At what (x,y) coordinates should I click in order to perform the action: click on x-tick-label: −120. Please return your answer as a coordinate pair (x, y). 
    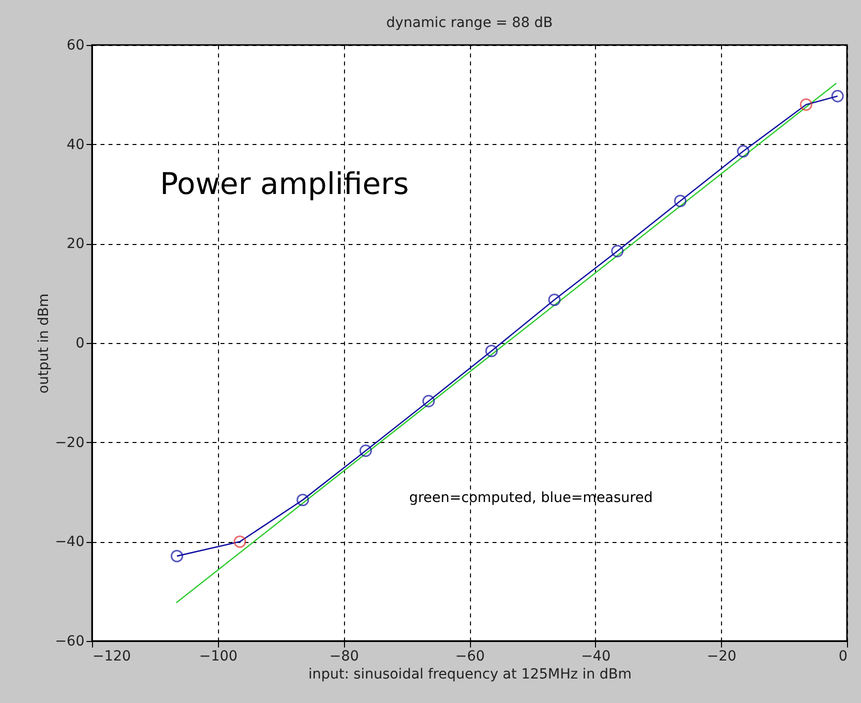
    Looking at the image, I should click on (111, 656).